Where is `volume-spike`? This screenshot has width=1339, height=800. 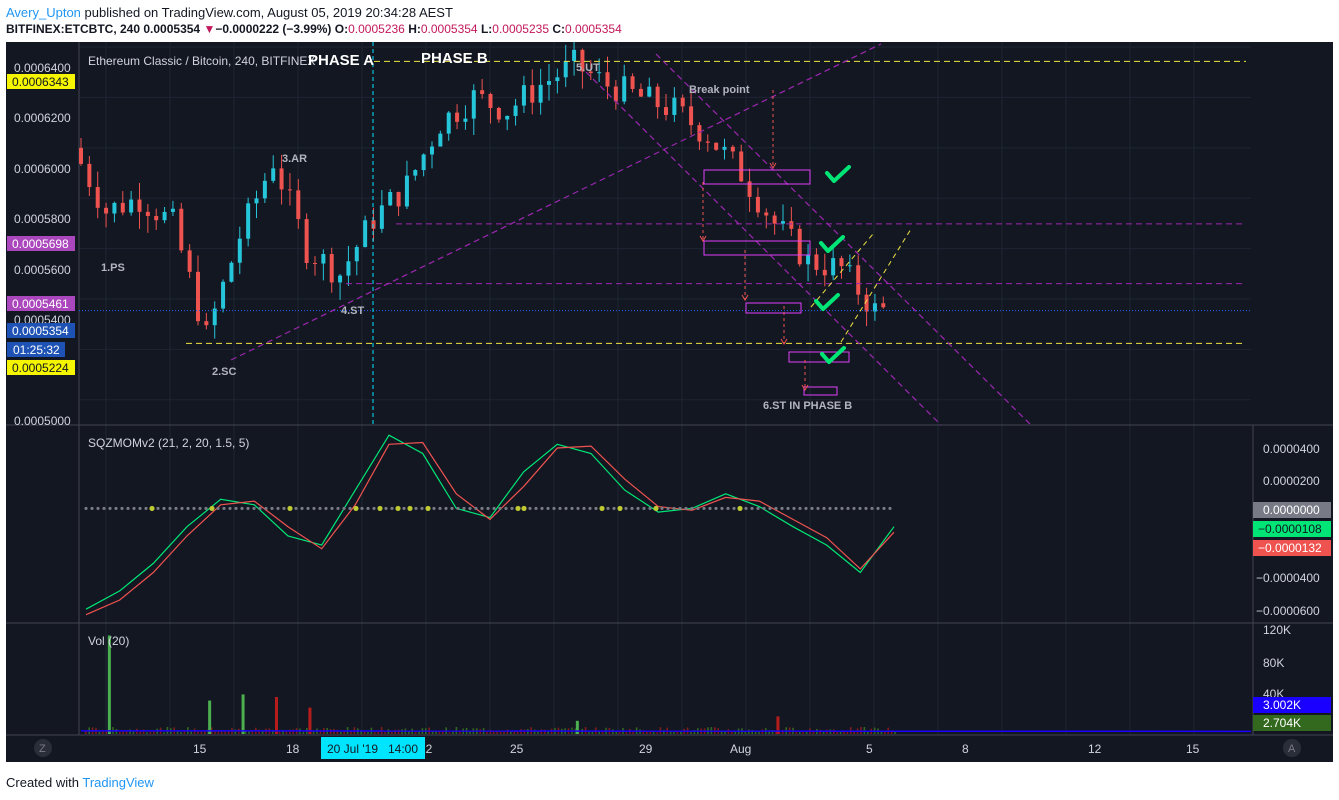 volume-spike is located at coordinates (310, 720).